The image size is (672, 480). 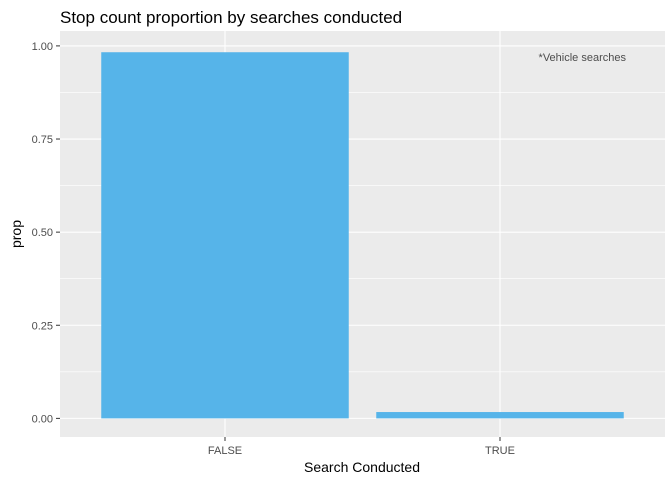 What do you see at coordinates (42, 140) in the screenshot?
I see `y-tick-label: 0.75` at bounding box center [42, 140].